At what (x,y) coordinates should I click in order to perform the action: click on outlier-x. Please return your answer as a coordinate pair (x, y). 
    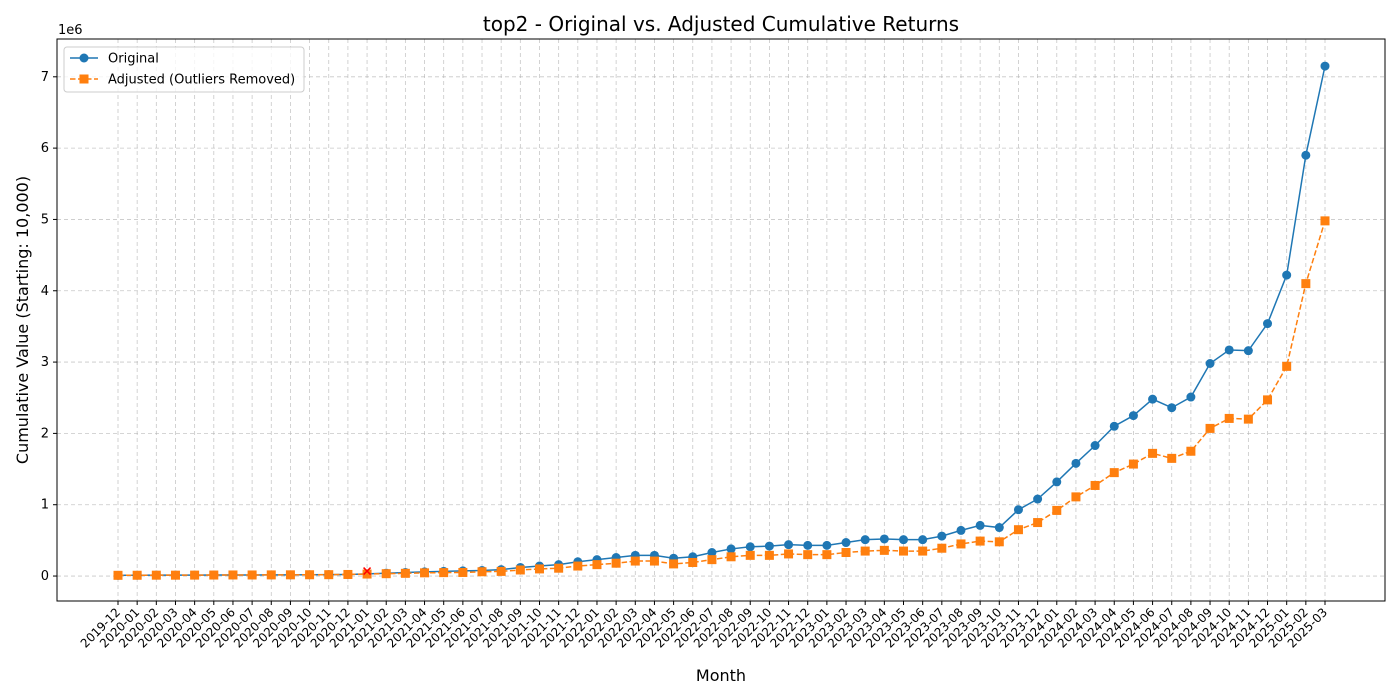
    Looking at the image, I should click on (367, 571).